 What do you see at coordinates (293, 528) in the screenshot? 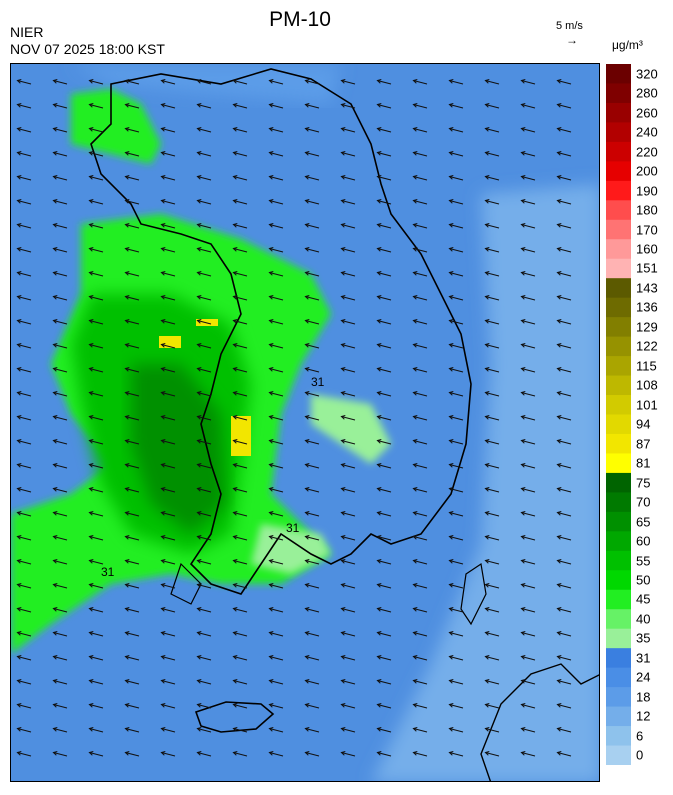
I see `contour-label-2: 31` at bounding box center [293, 528].